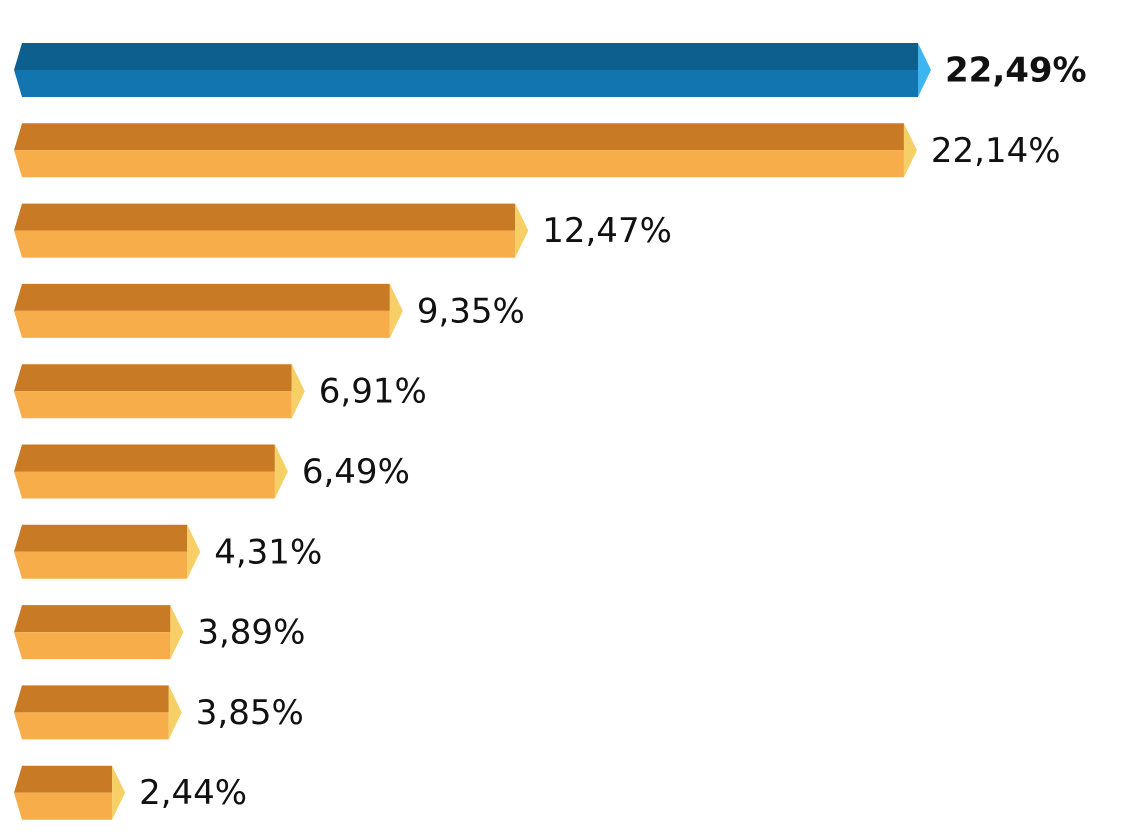 Image resolution: width=1140 pixels, height=832 pixels. I want to click on bar-value-label: 12,47%, so click(607, 231).